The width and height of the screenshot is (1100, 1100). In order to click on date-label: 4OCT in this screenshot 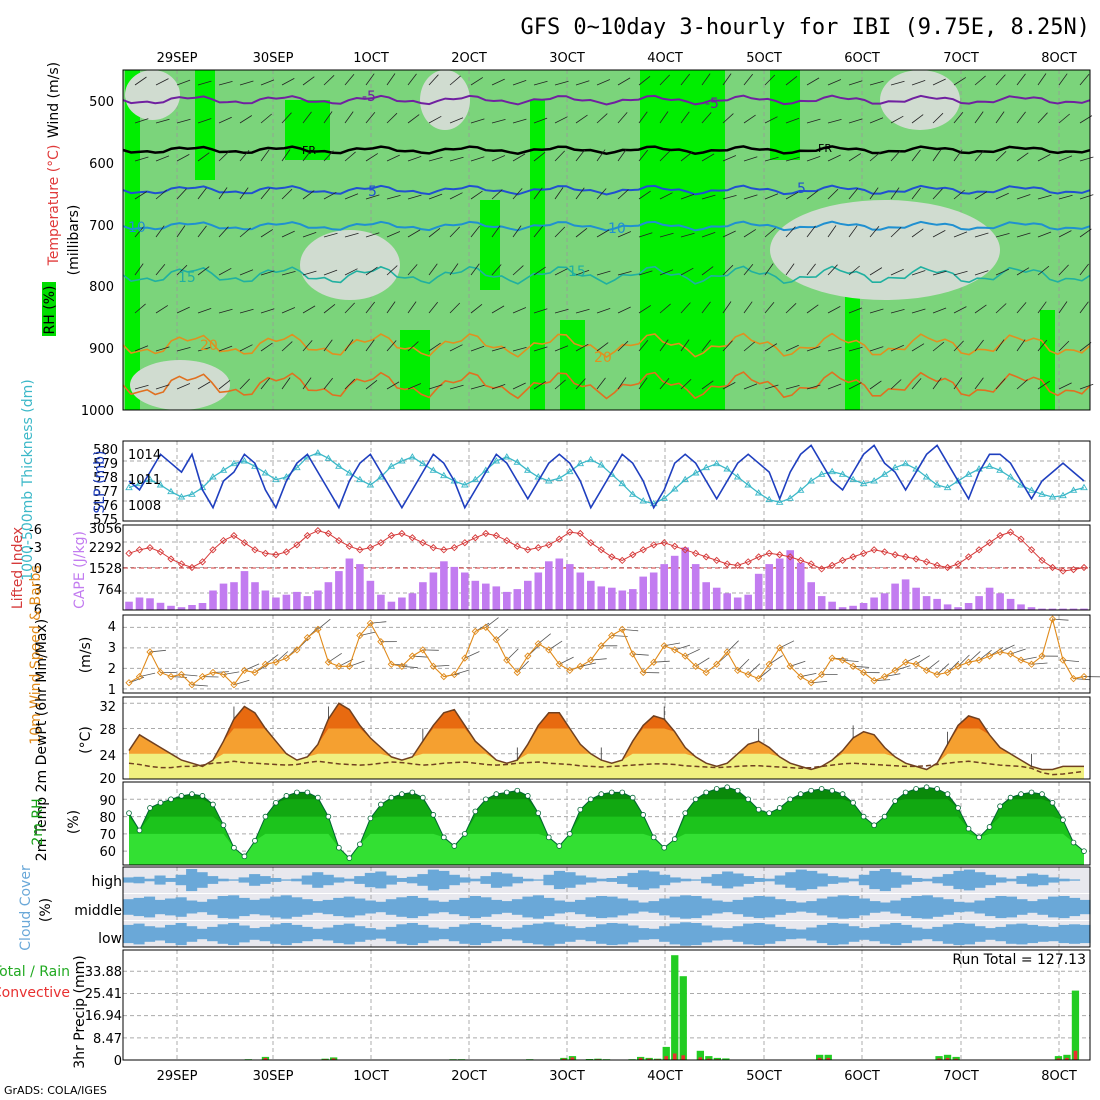, I will do `click(665, 1076)`.